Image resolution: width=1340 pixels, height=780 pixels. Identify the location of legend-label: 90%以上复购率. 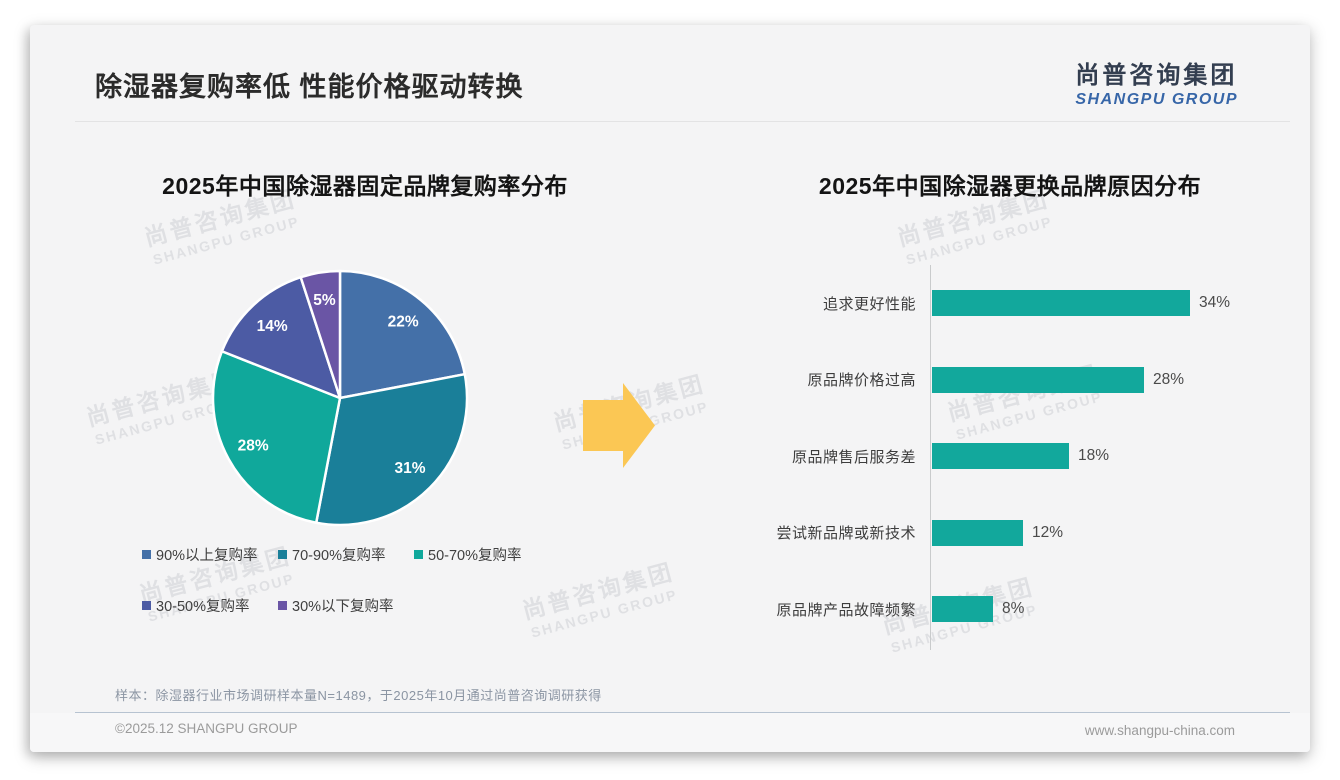
(207, 556).